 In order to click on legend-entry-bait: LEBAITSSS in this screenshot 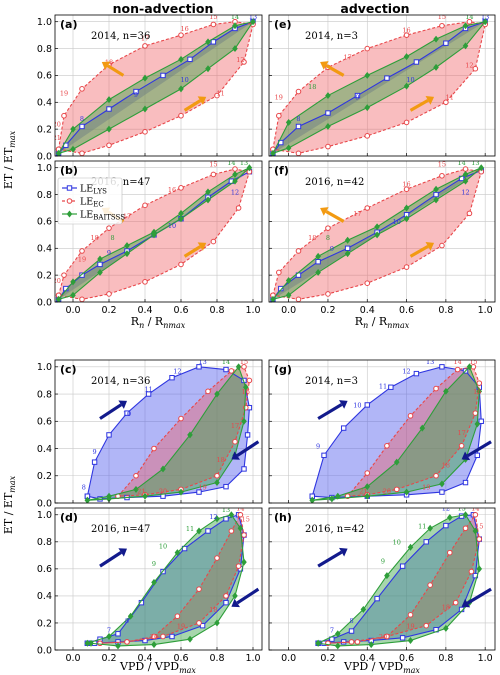, I will do `click(93, 216)`.